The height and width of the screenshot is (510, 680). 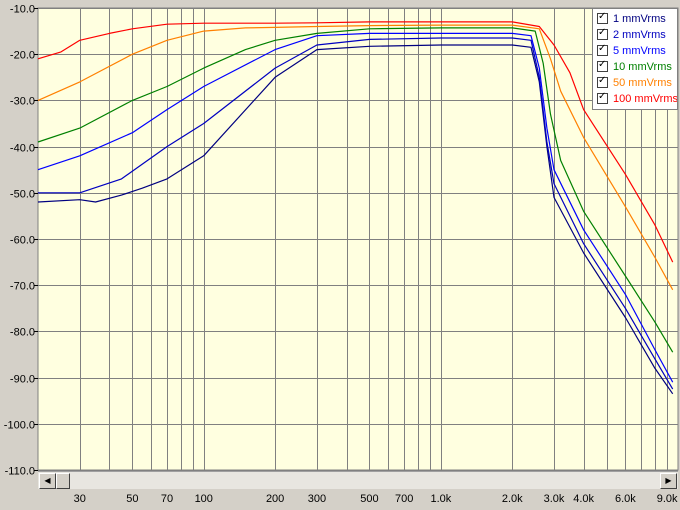 What do you see at coordinates (22, 102) in the screenshot?
I see `y-tick-label: -30.0` at bounding box center [22, 102].